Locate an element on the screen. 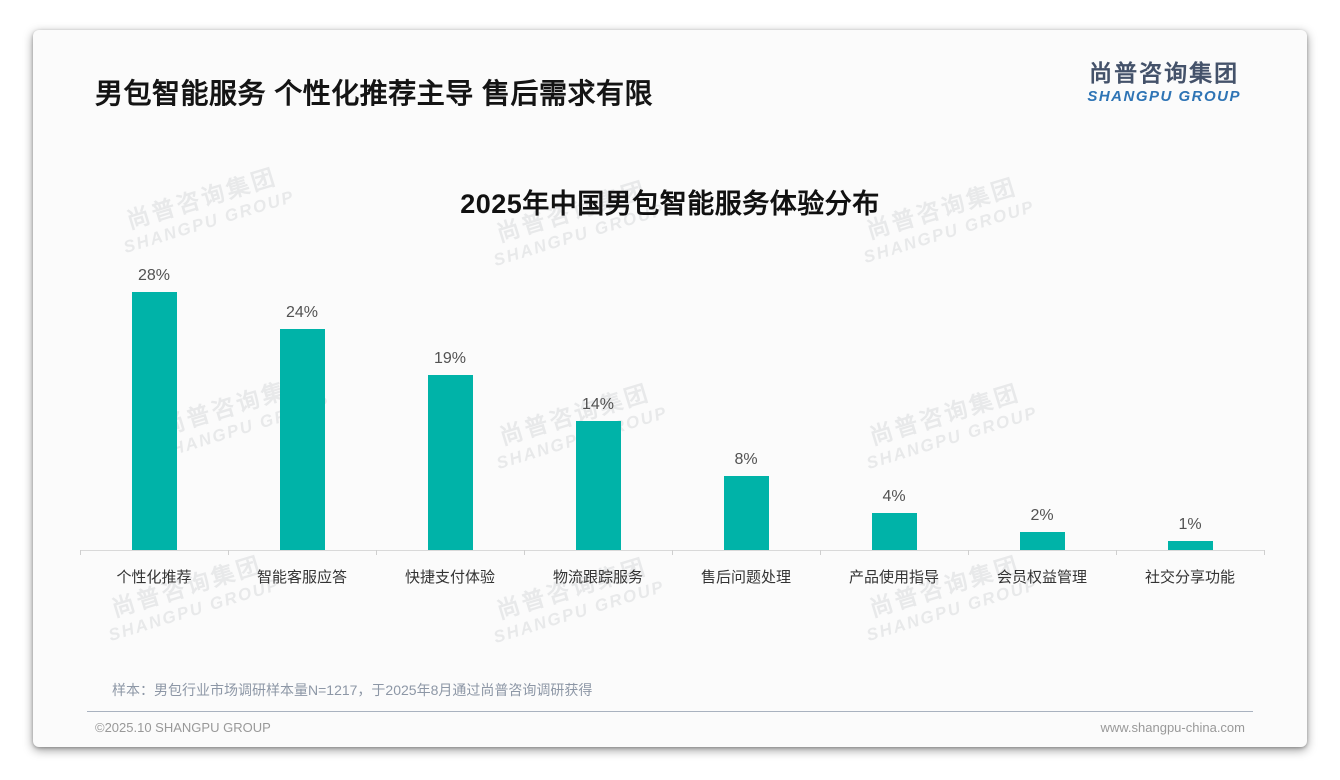  website-url: www.shangpu-china.com is located at coordinates (1172, 727).